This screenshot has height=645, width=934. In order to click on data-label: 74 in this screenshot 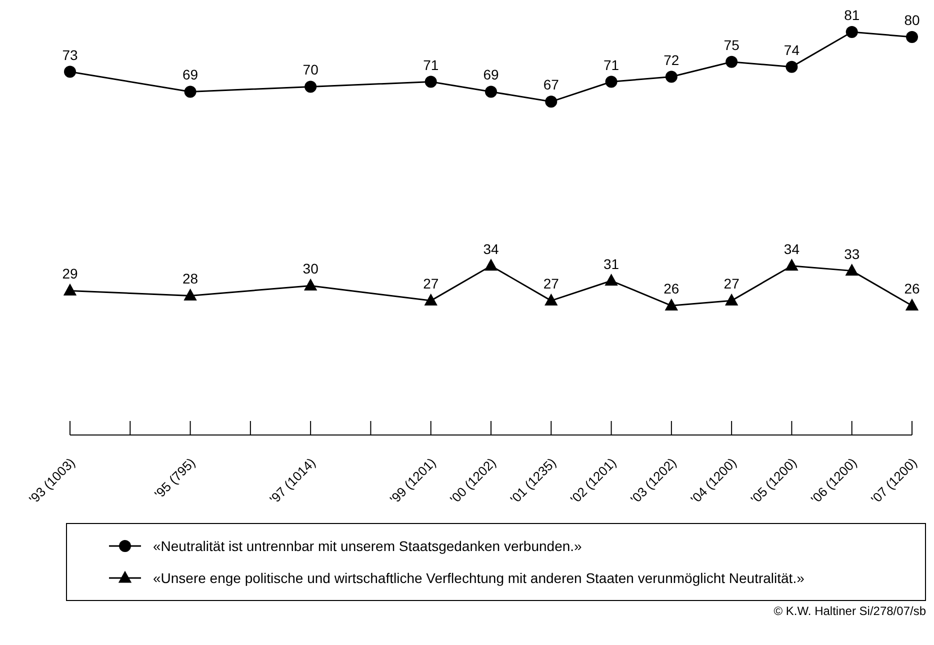, I will do `click(792, 50)`.